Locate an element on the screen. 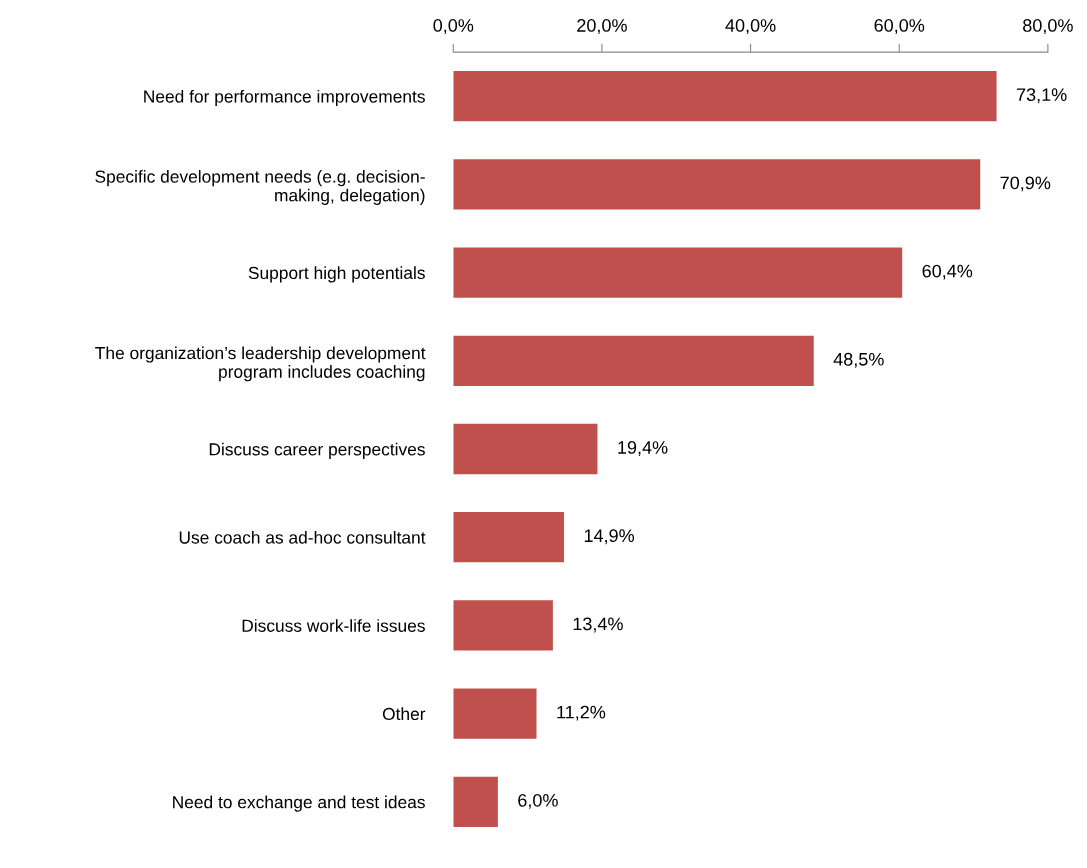  y-tick-label: Use coach as ad-hoc consultant is located at coordinates (302, 537).